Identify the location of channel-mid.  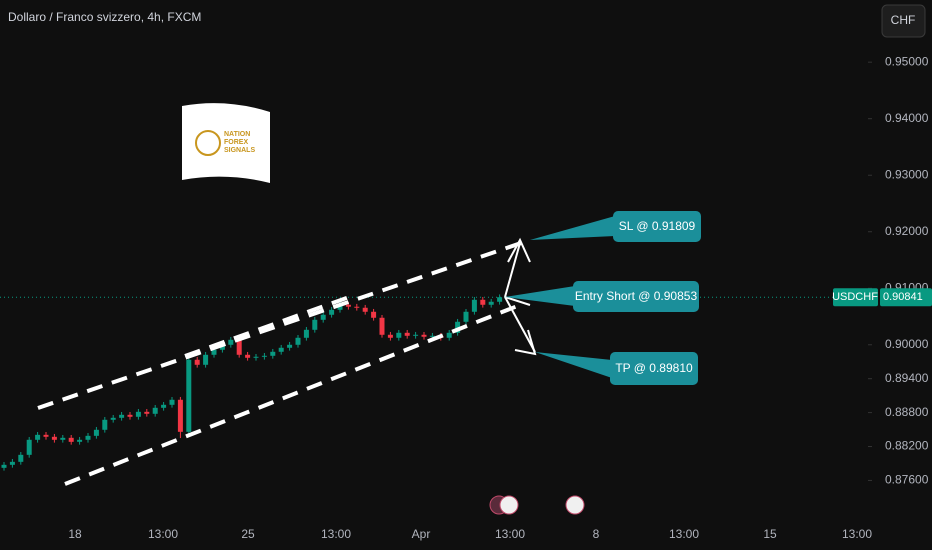
(268, 326).